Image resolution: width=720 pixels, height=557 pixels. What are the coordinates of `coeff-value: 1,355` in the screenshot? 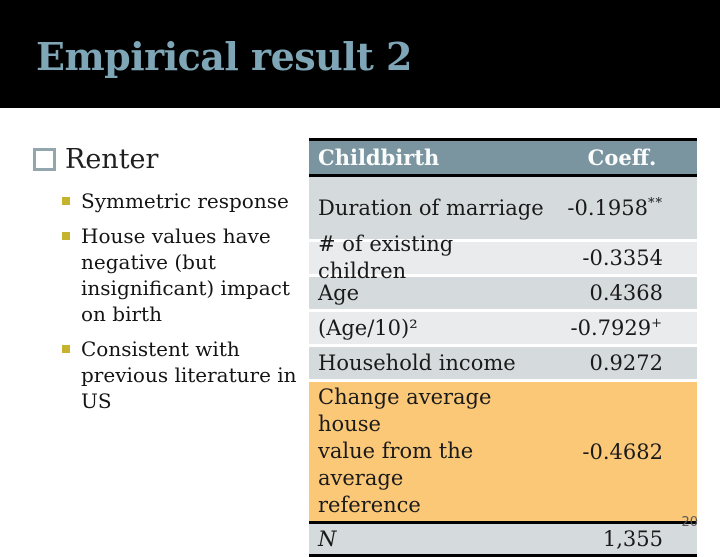 It's located at (632, 539).